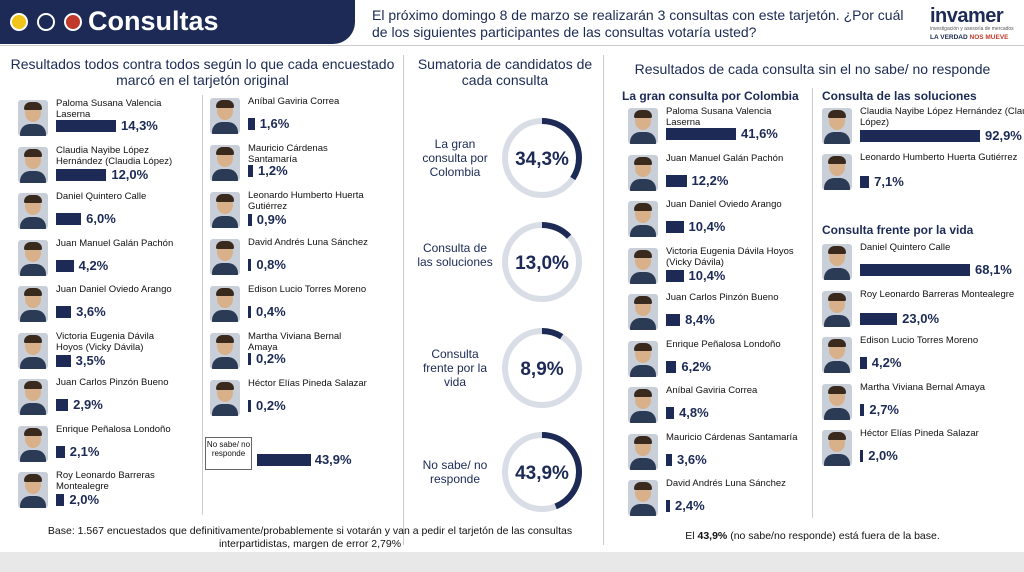 The image size is (1024, 572). I want to click on candidate-martha-viviana-bernal-amaya: Martha Viviana Bernal Amaya 2,7%, so click(923, 404).